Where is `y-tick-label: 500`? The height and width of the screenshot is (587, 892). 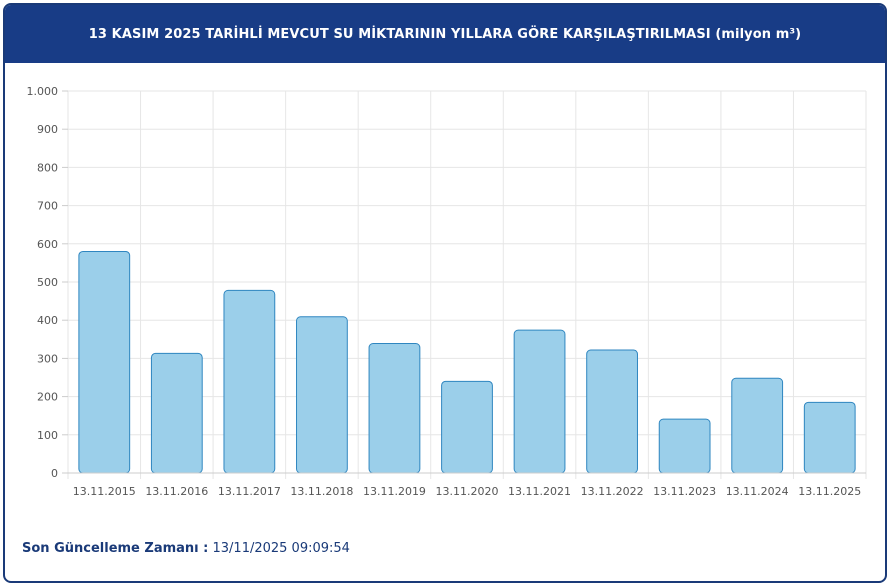 y-tick-label: 500 is located at coordinates (47, 282).